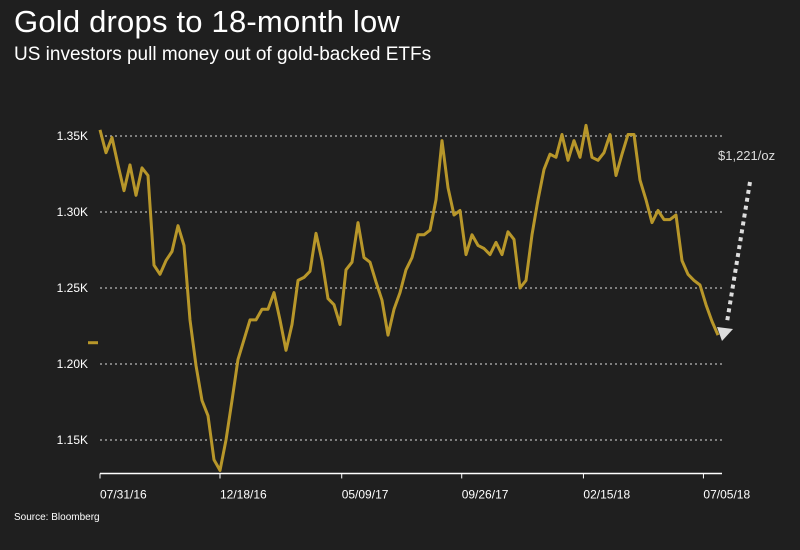  What do you see at coordinates (57, 517) in the screenshot?
I see `source-note: Source: Bloomberg` at bounding box center [57, 517].